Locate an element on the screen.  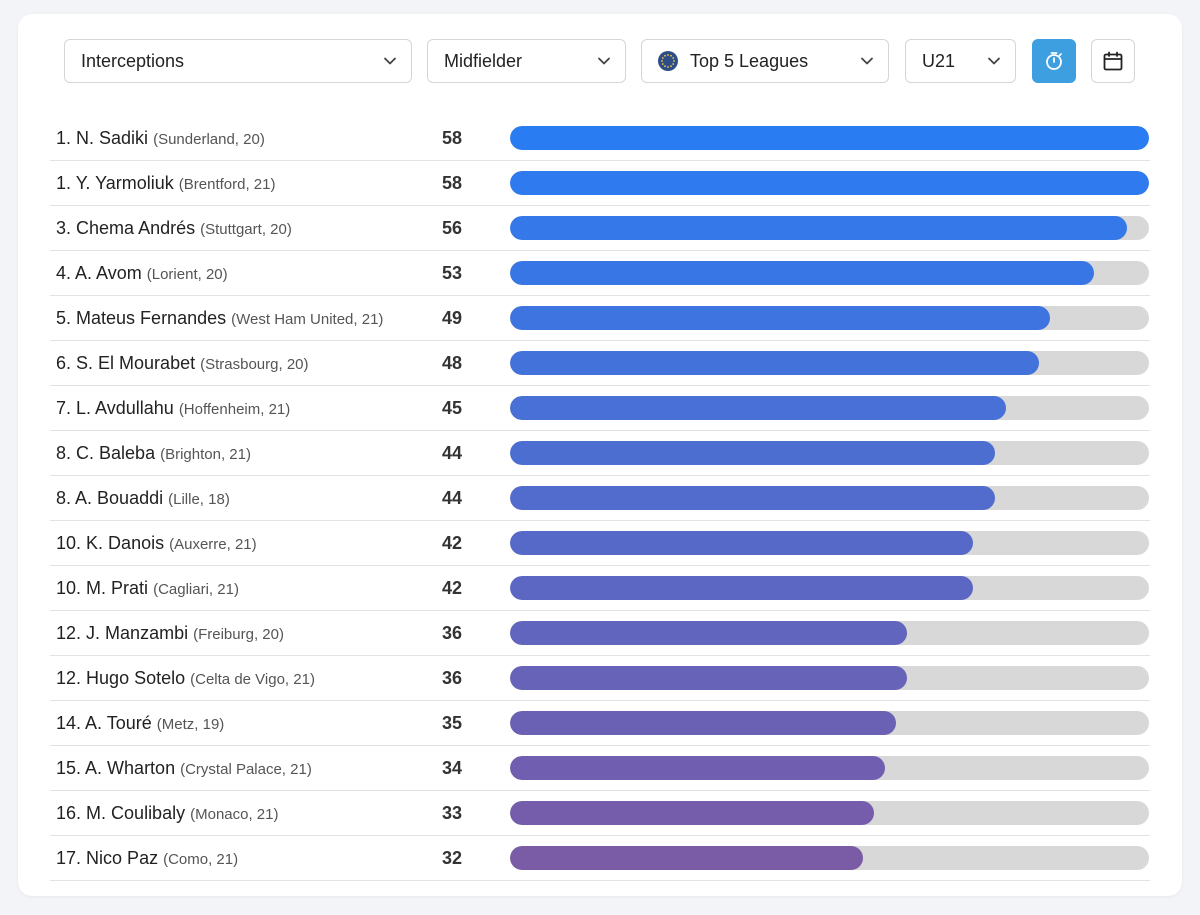
player-rank: 15. is located at coordinates (69, 768).